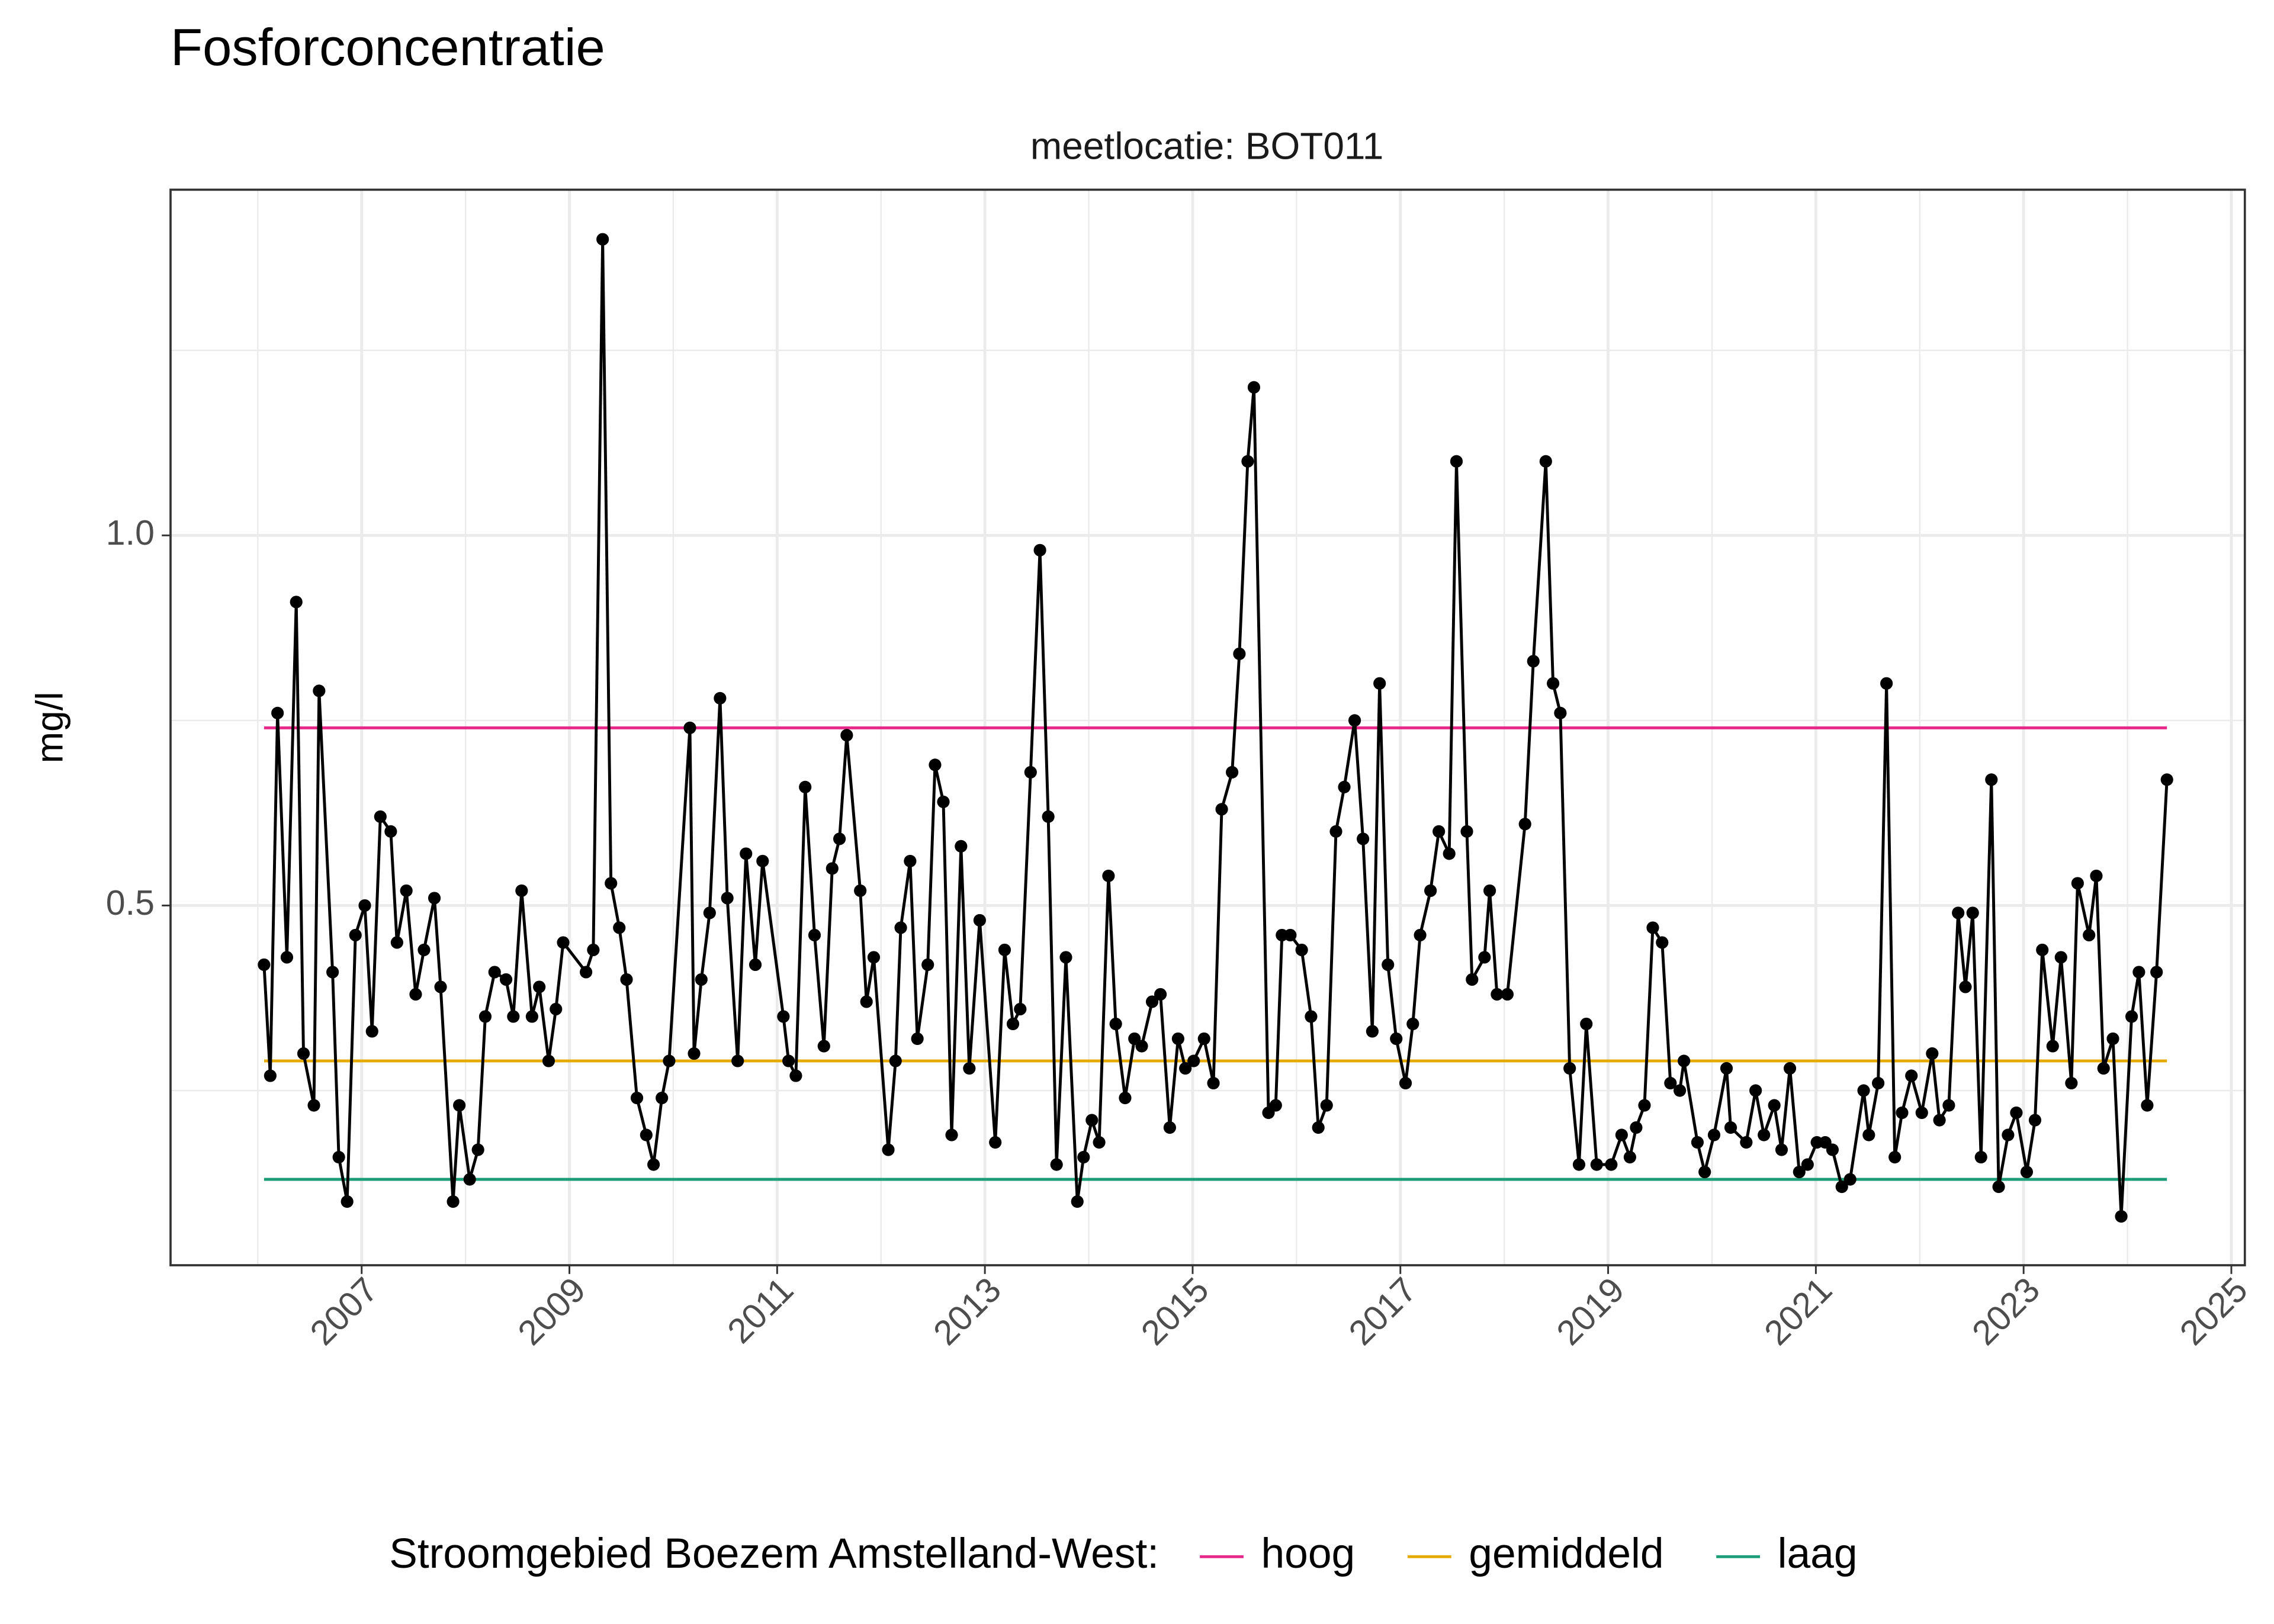 The image size is (2274, 1624). I want to click on legend-label: hoog, so click(1308, 1553).